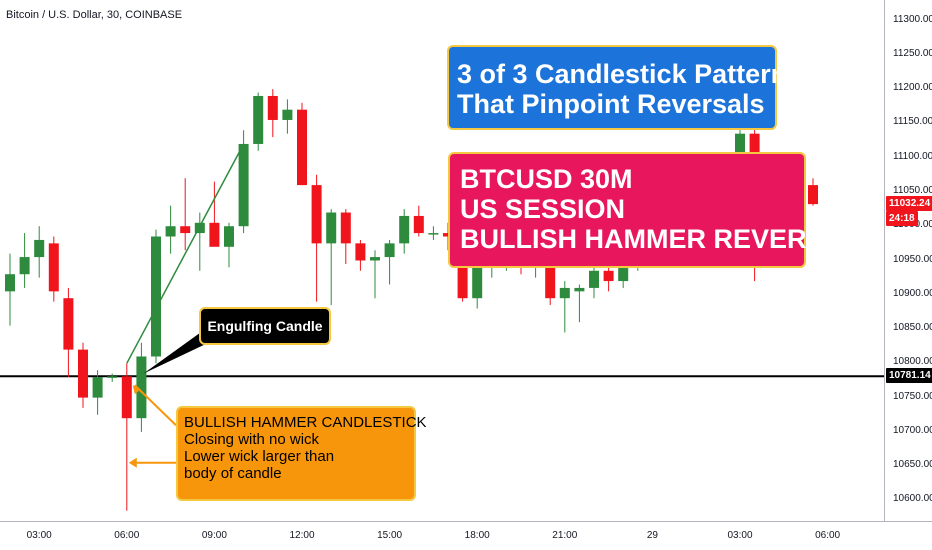 Image resolution: width=932 pixels, height=550 pixels. I want to click on price-tick-label: 10600.00, so click(912, 499).